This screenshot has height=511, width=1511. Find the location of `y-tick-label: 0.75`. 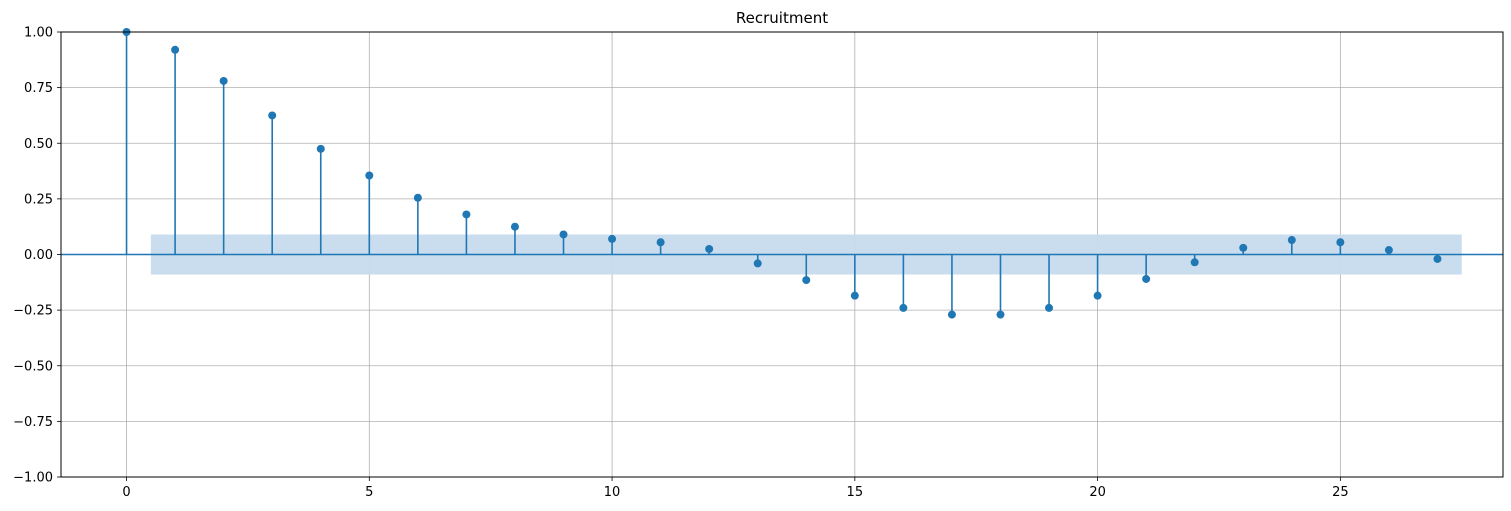

y-tick-label: 0.75 is located at coordinates (38, 88).